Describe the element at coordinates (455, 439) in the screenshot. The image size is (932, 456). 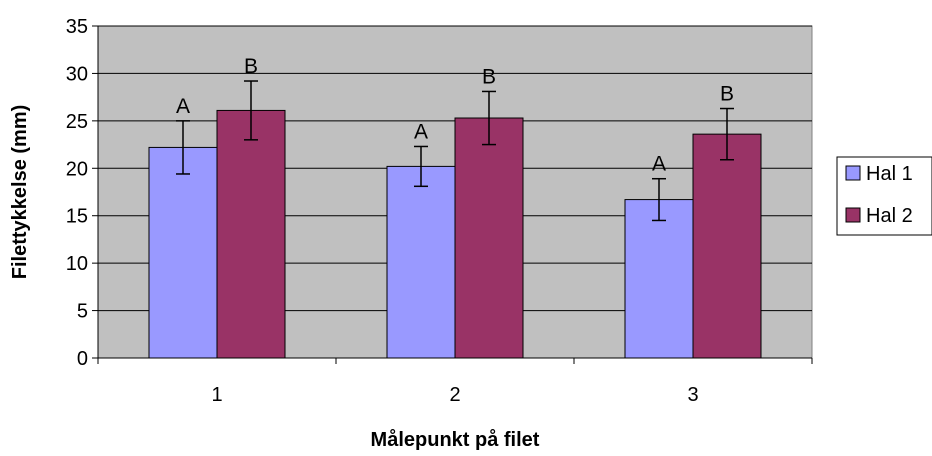
I see `x-axis-title: Målepunkt på filet` at that location.